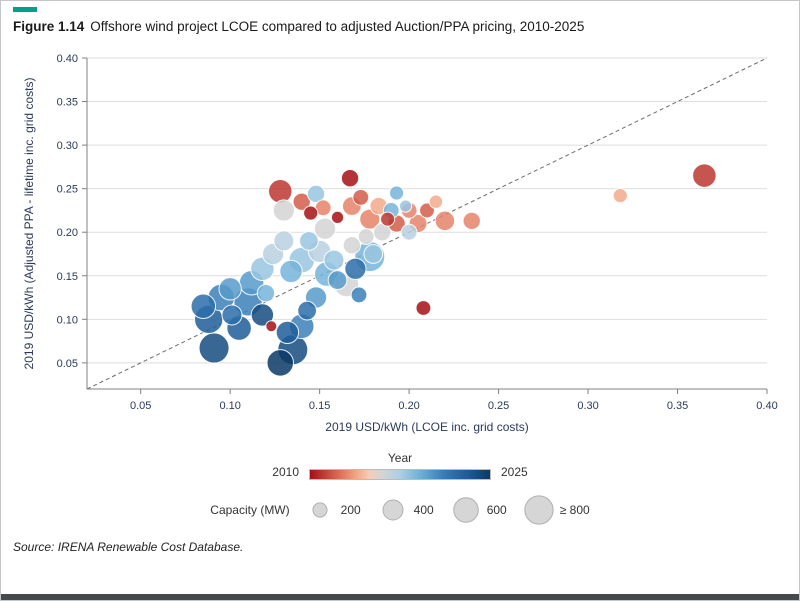 Image resolution: width=800 pixels, height=601 pixels. I want to click on x-tick-label: 0.35, so click(677, 406).